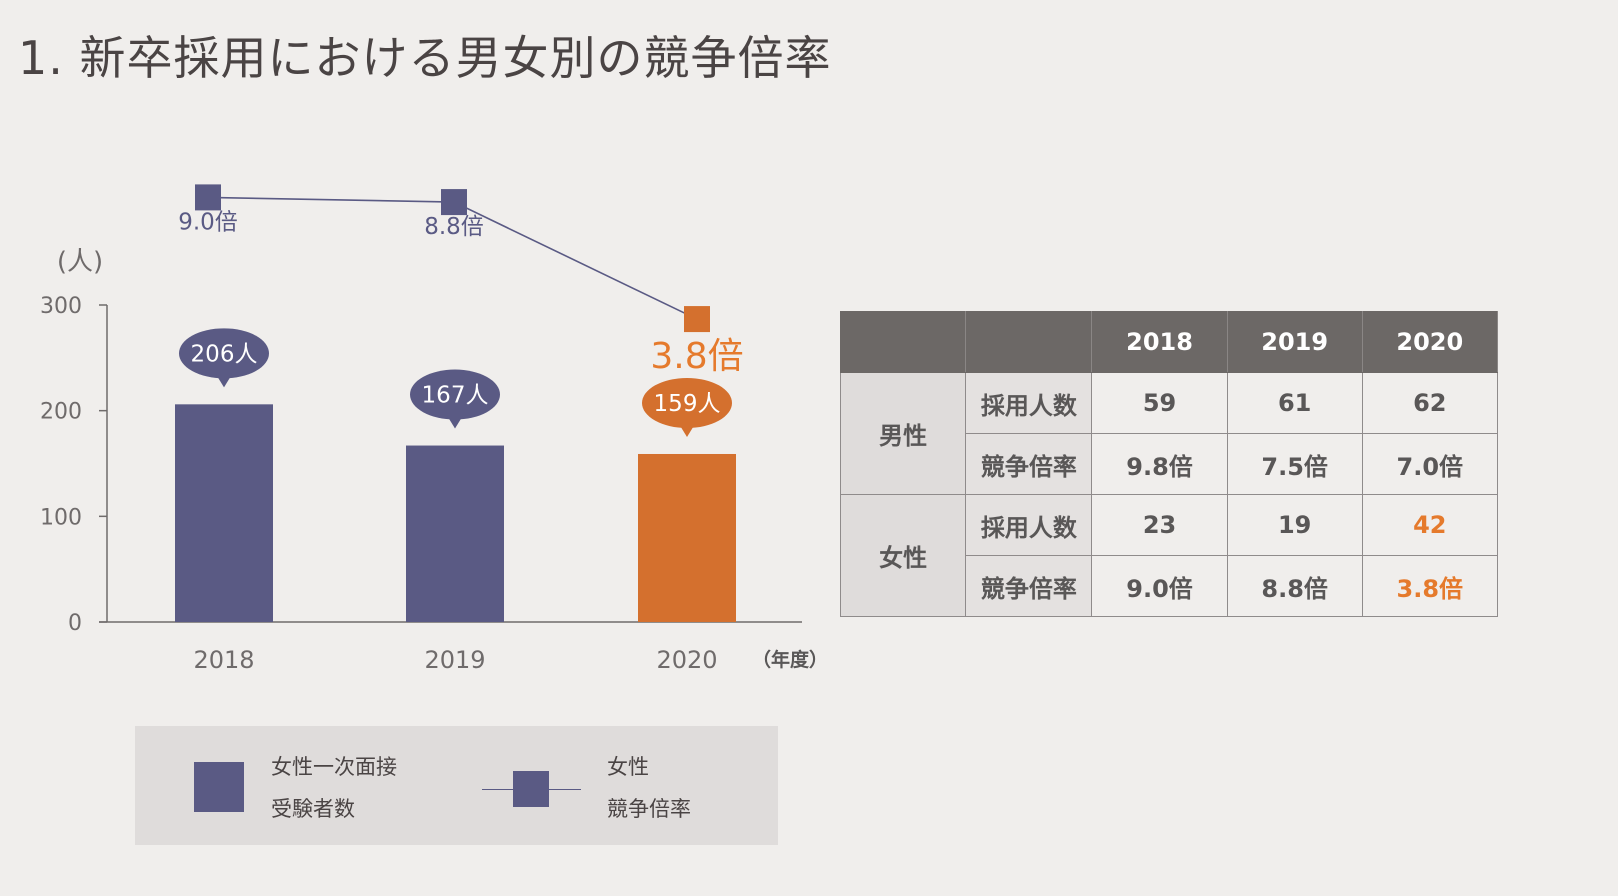  I want to click on x-axis-label: （年度）, so click(790, 659).